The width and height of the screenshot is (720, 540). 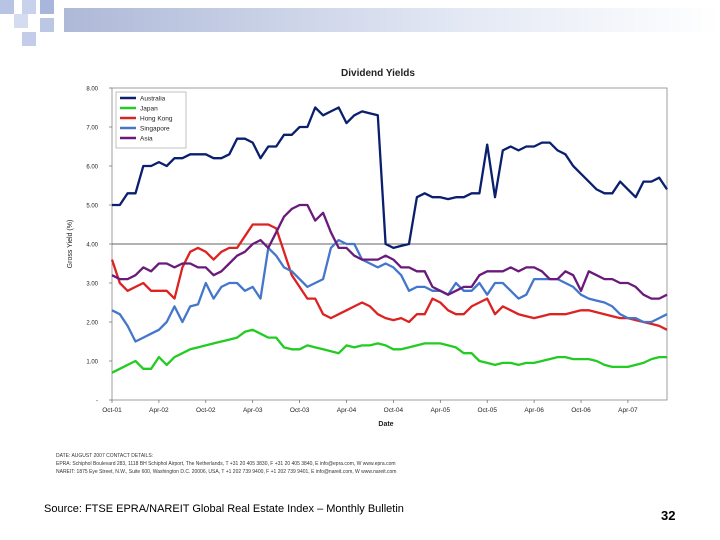 I want to click on contact-line-1: DATE: AUGUST 2007 CONTACT DETAILS:, so click(x=105, y=456).